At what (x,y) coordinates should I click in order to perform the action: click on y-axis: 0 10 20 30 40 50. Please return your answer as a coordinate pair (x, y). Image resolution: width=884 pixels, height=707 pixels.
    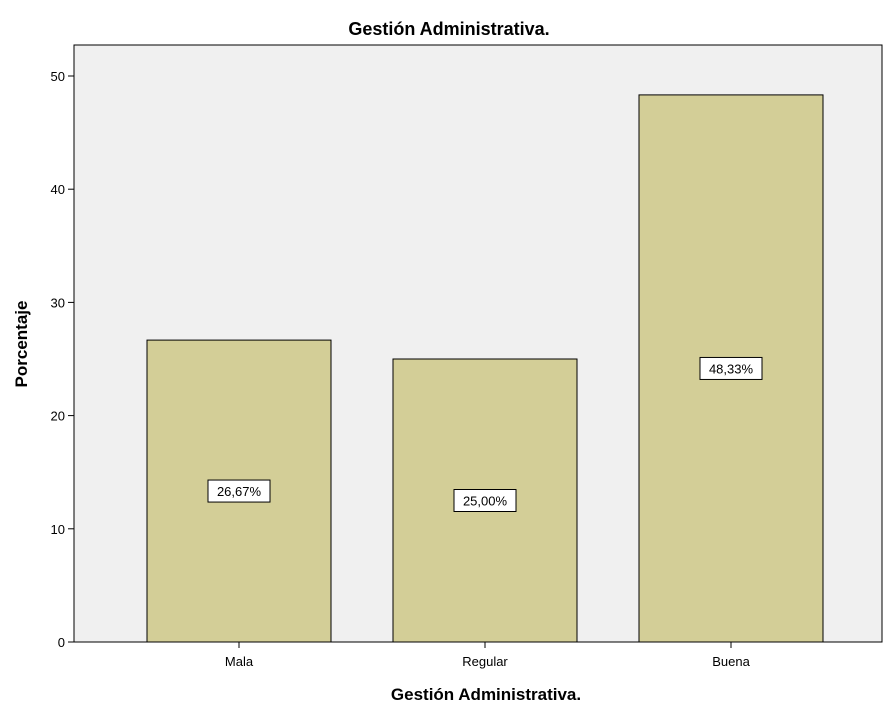
    Looking at the image, I should click on (62, 359).